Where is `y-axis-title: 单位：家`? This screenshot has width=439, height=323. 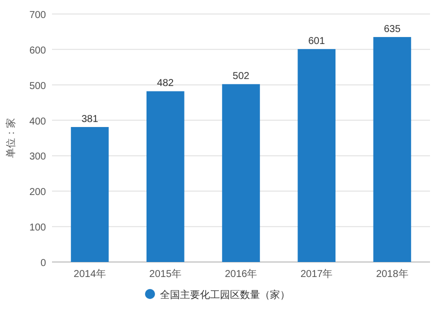
y-axis-title: 单位：家 is located at coordinates (11, 138).